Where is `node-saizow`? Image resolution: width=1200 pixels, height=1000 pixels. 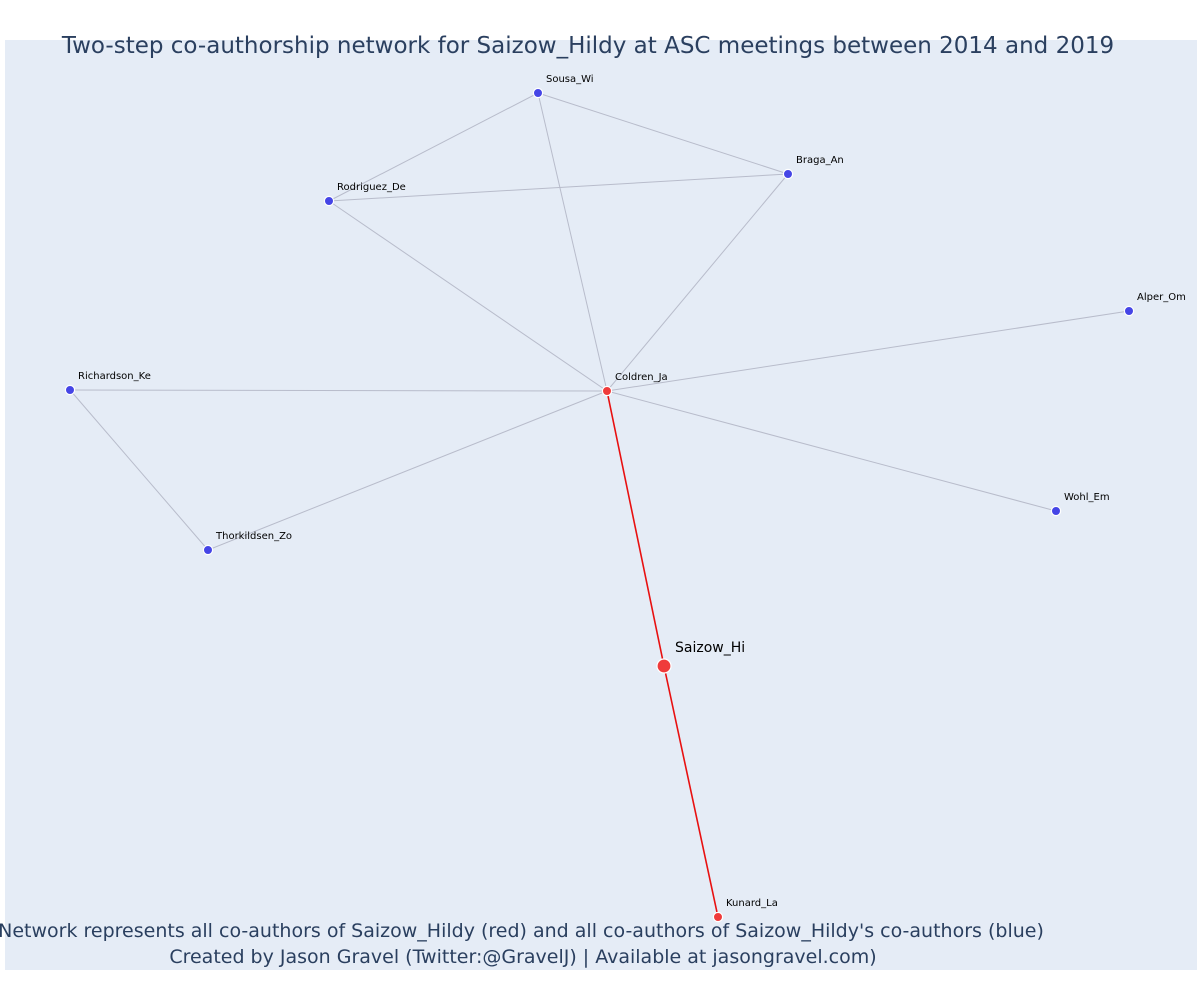
node-saizow is located at coordinates (664, 666).